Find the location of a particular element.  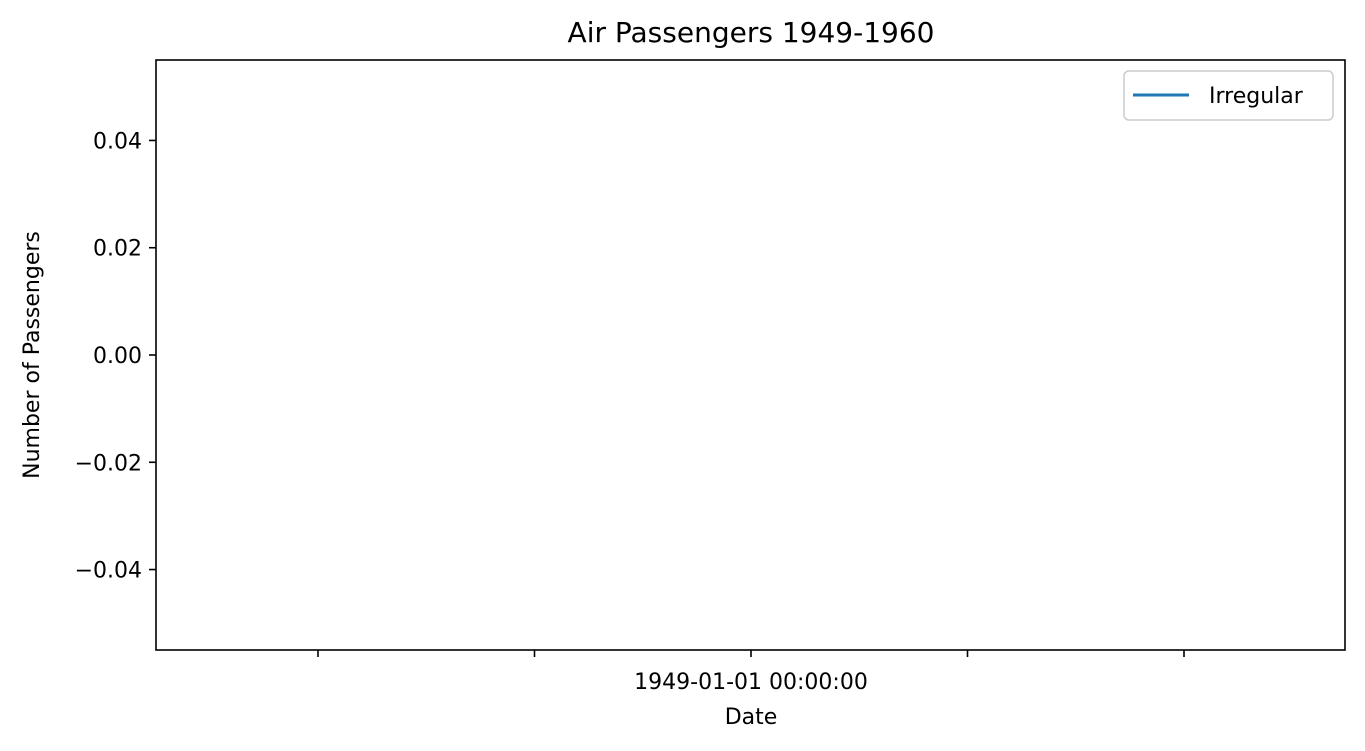

y-axis-label: Number of Passengers is located at coordinates (32, 355).